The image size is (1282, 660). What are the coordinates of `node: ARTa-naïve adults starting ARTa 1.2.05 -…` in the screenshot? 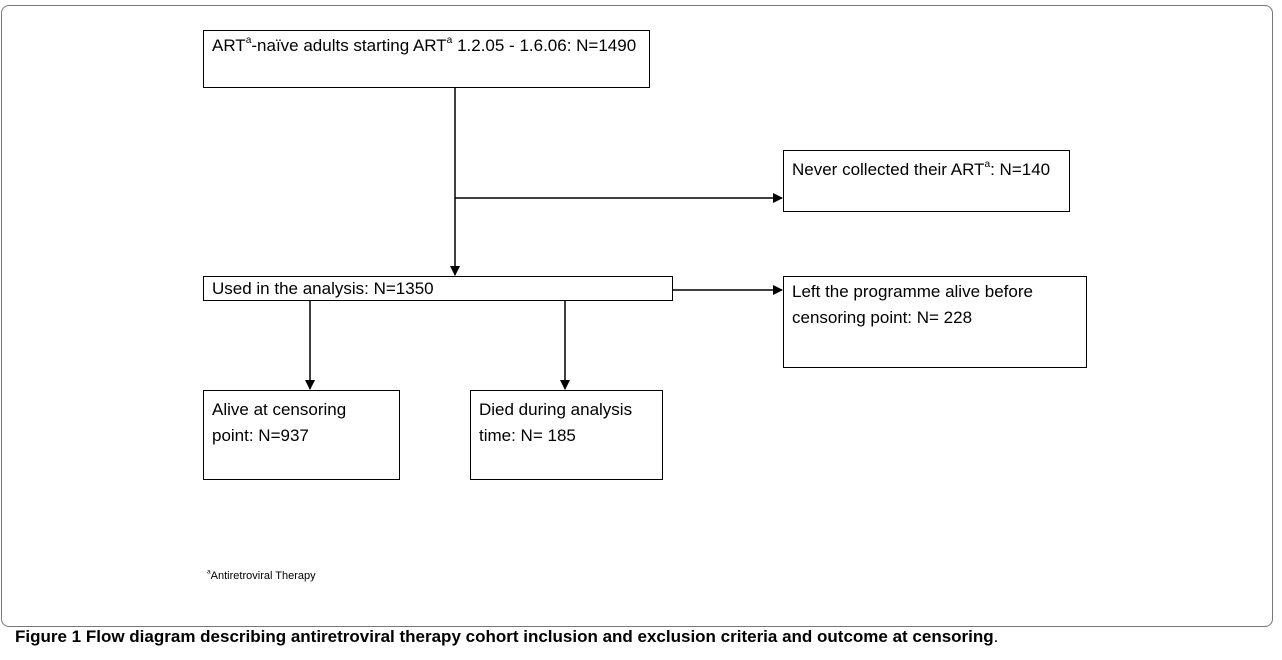 It's located at (426, 59).